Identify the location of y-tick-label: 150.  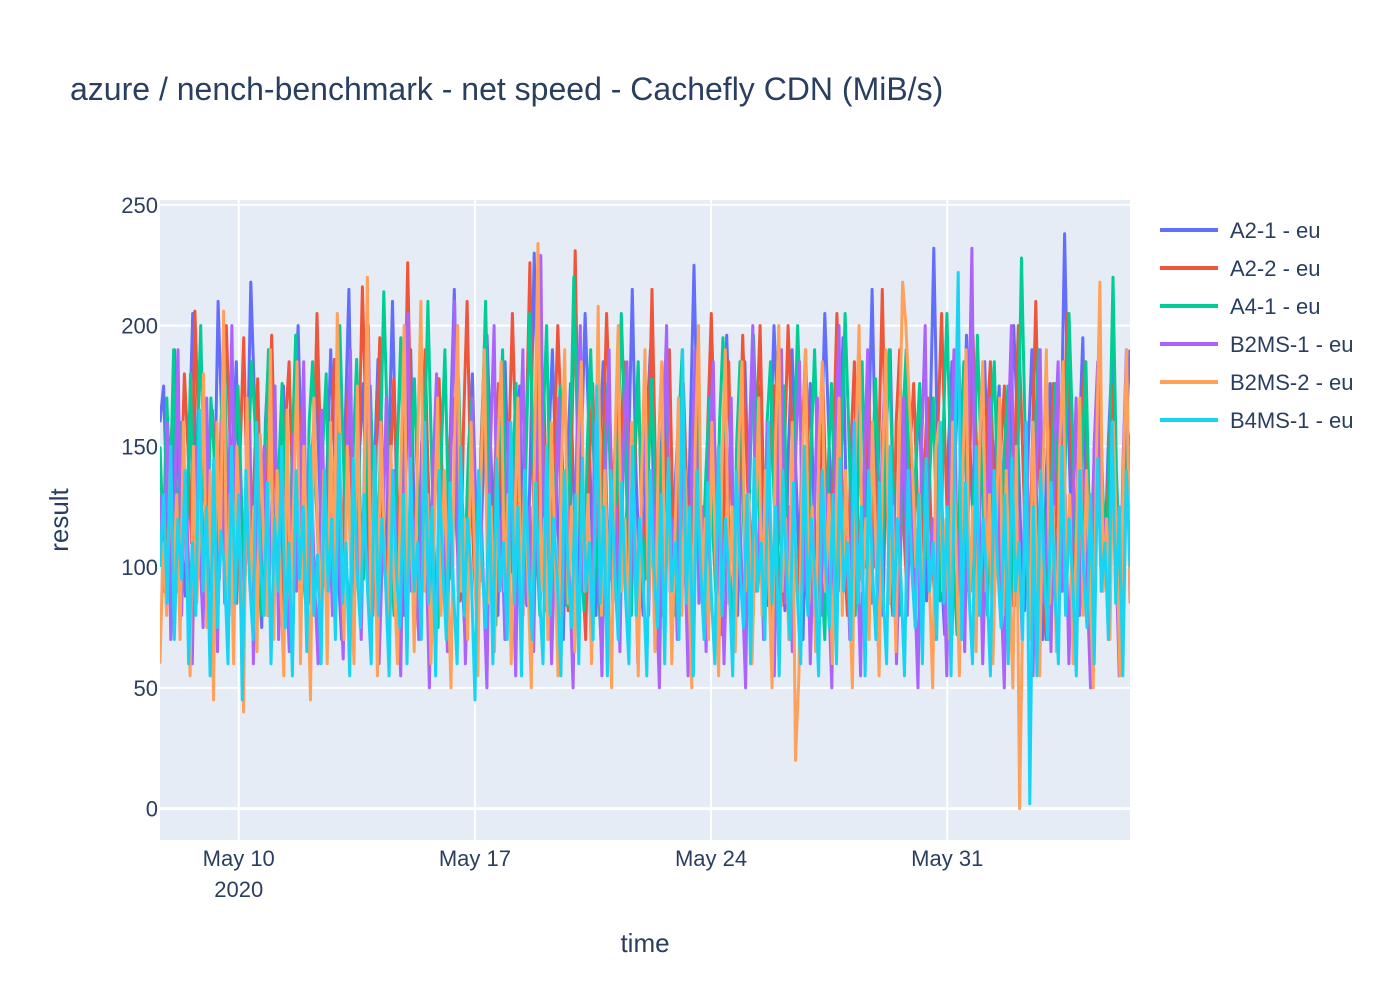
(139, 446).